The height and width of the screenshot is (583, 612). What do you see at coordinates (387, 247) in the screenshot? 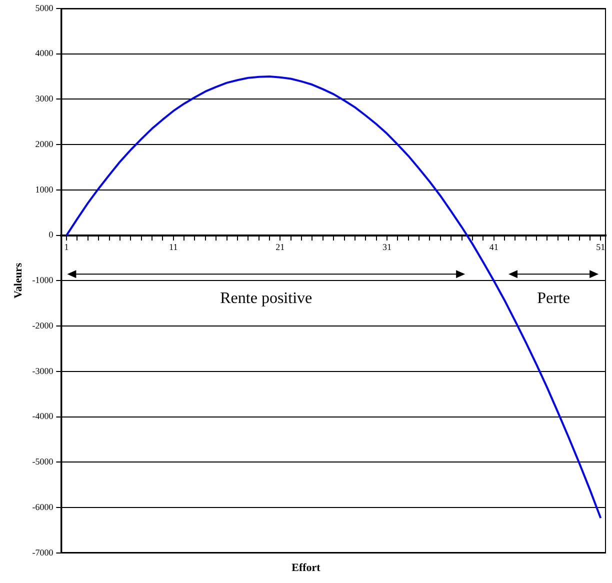
I see `x-tick-label: 31` at bounding box center [387, 247].